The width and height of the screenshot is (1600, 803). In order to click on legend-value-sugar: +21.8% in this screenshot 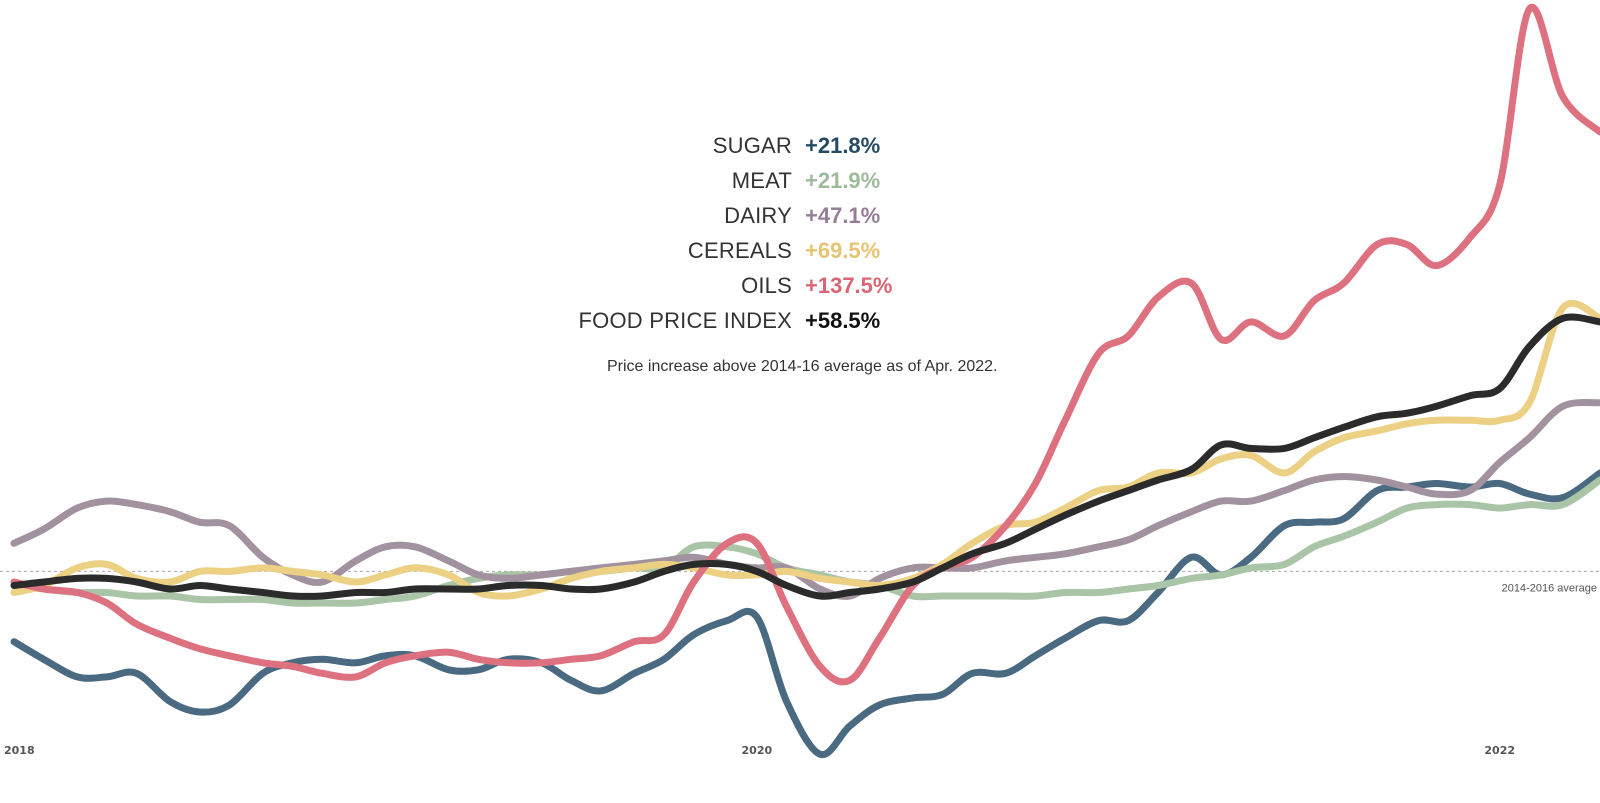, I will do `click(843, 145)`.